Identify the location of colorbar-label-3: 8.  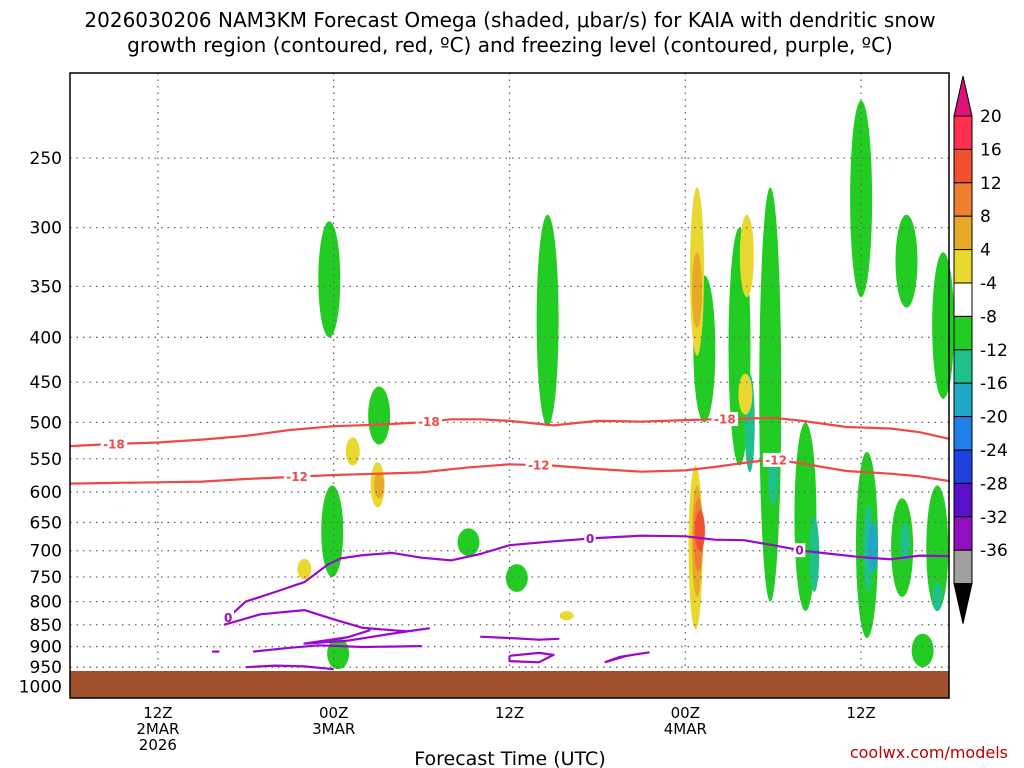
(985, 217).